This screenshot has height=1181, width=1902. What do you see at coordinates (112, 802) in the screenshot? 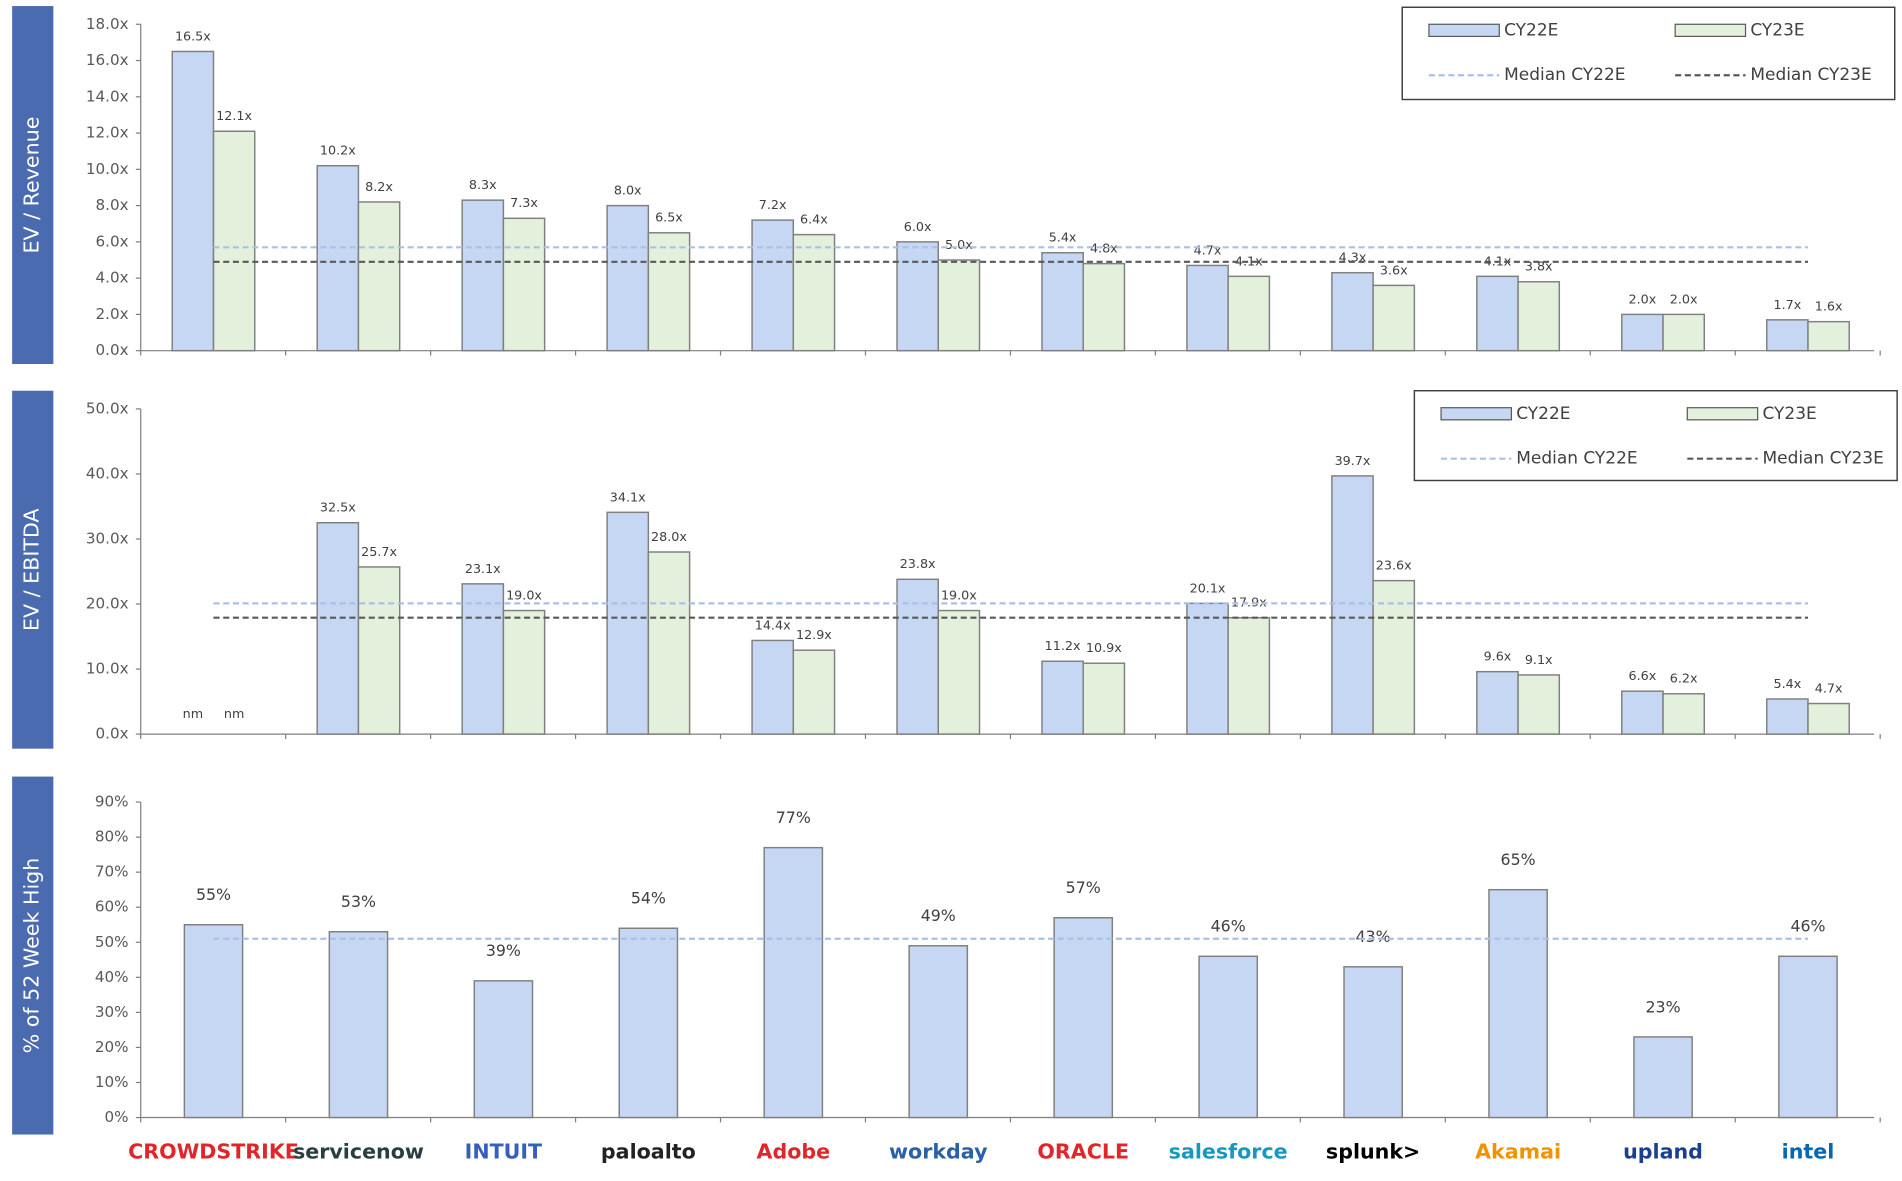
I see `y-tick-label: 90%` at bounding box center [112, 802].